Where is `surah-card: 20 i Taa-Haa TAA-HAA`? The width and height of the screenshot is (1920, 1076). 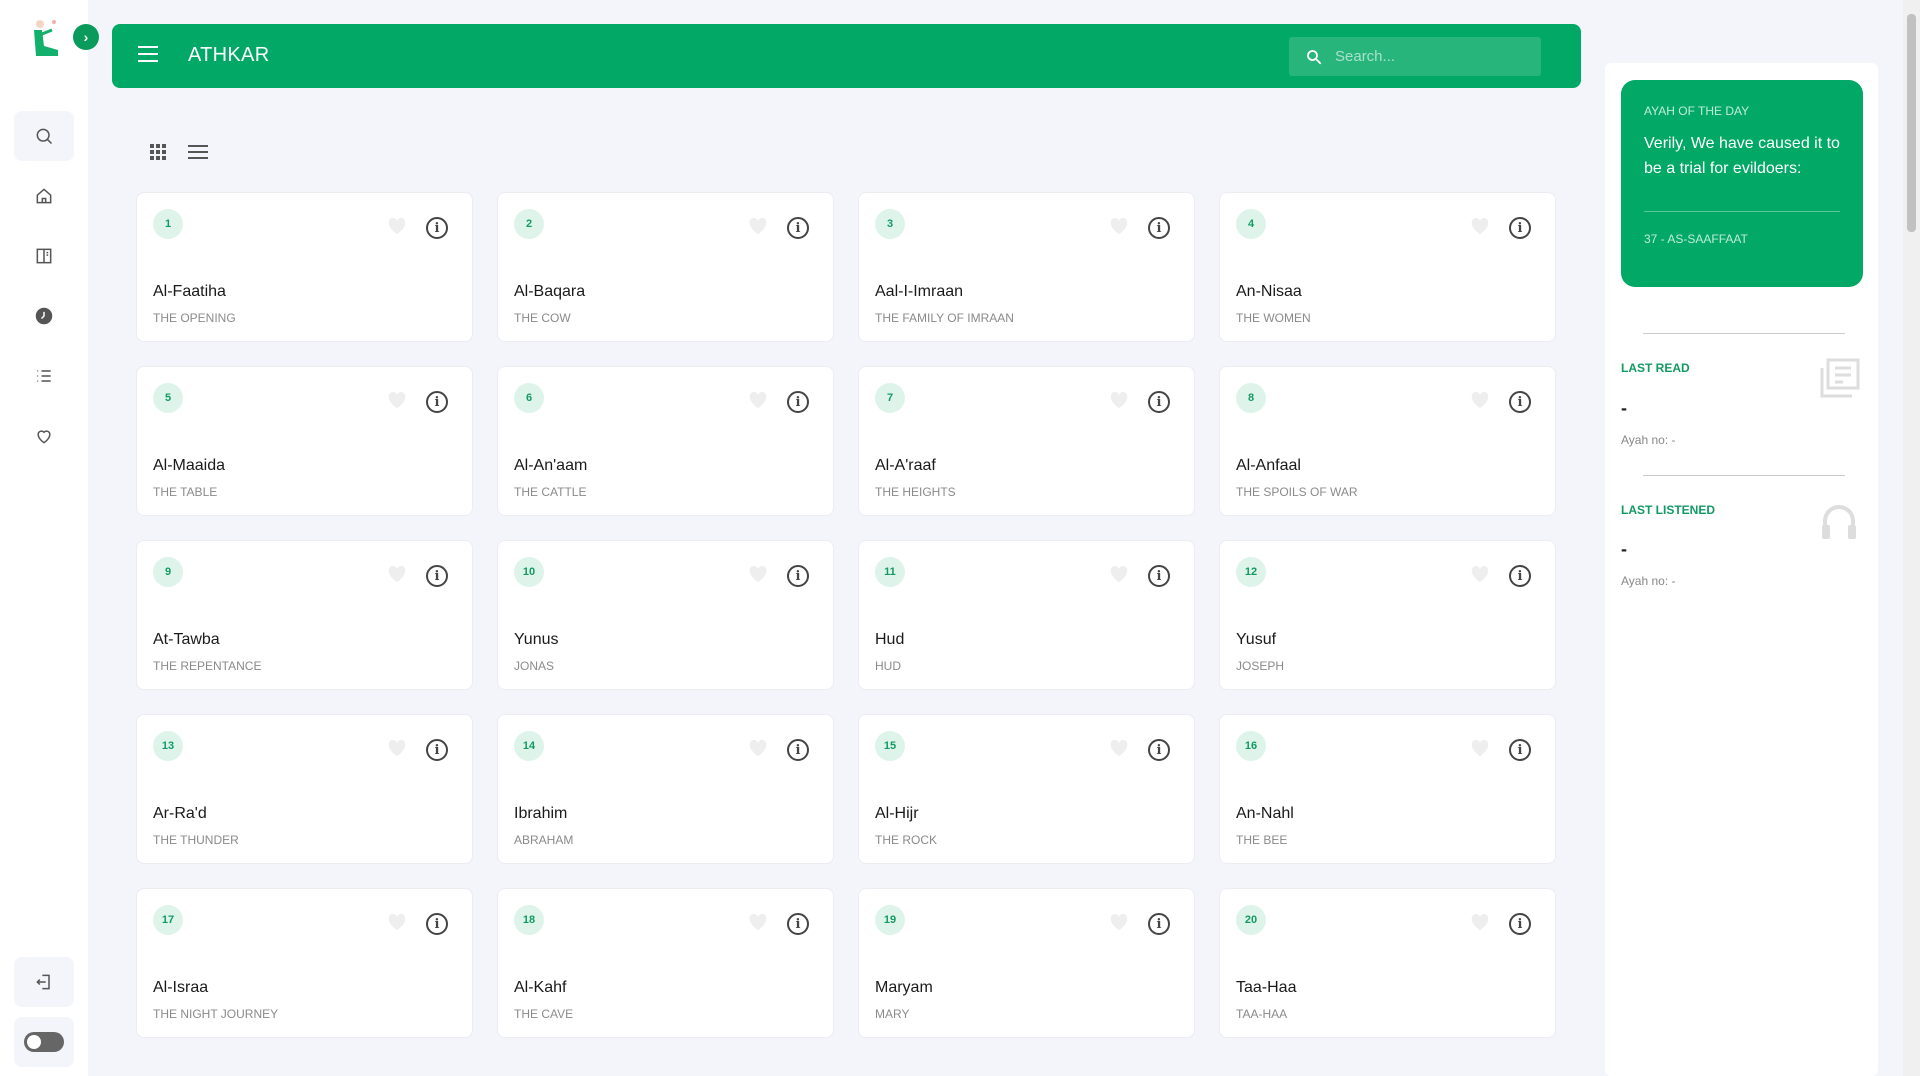
surah-card: 20 i Taa-Haa TAA-HAA is located at coordinates (1387, 963).